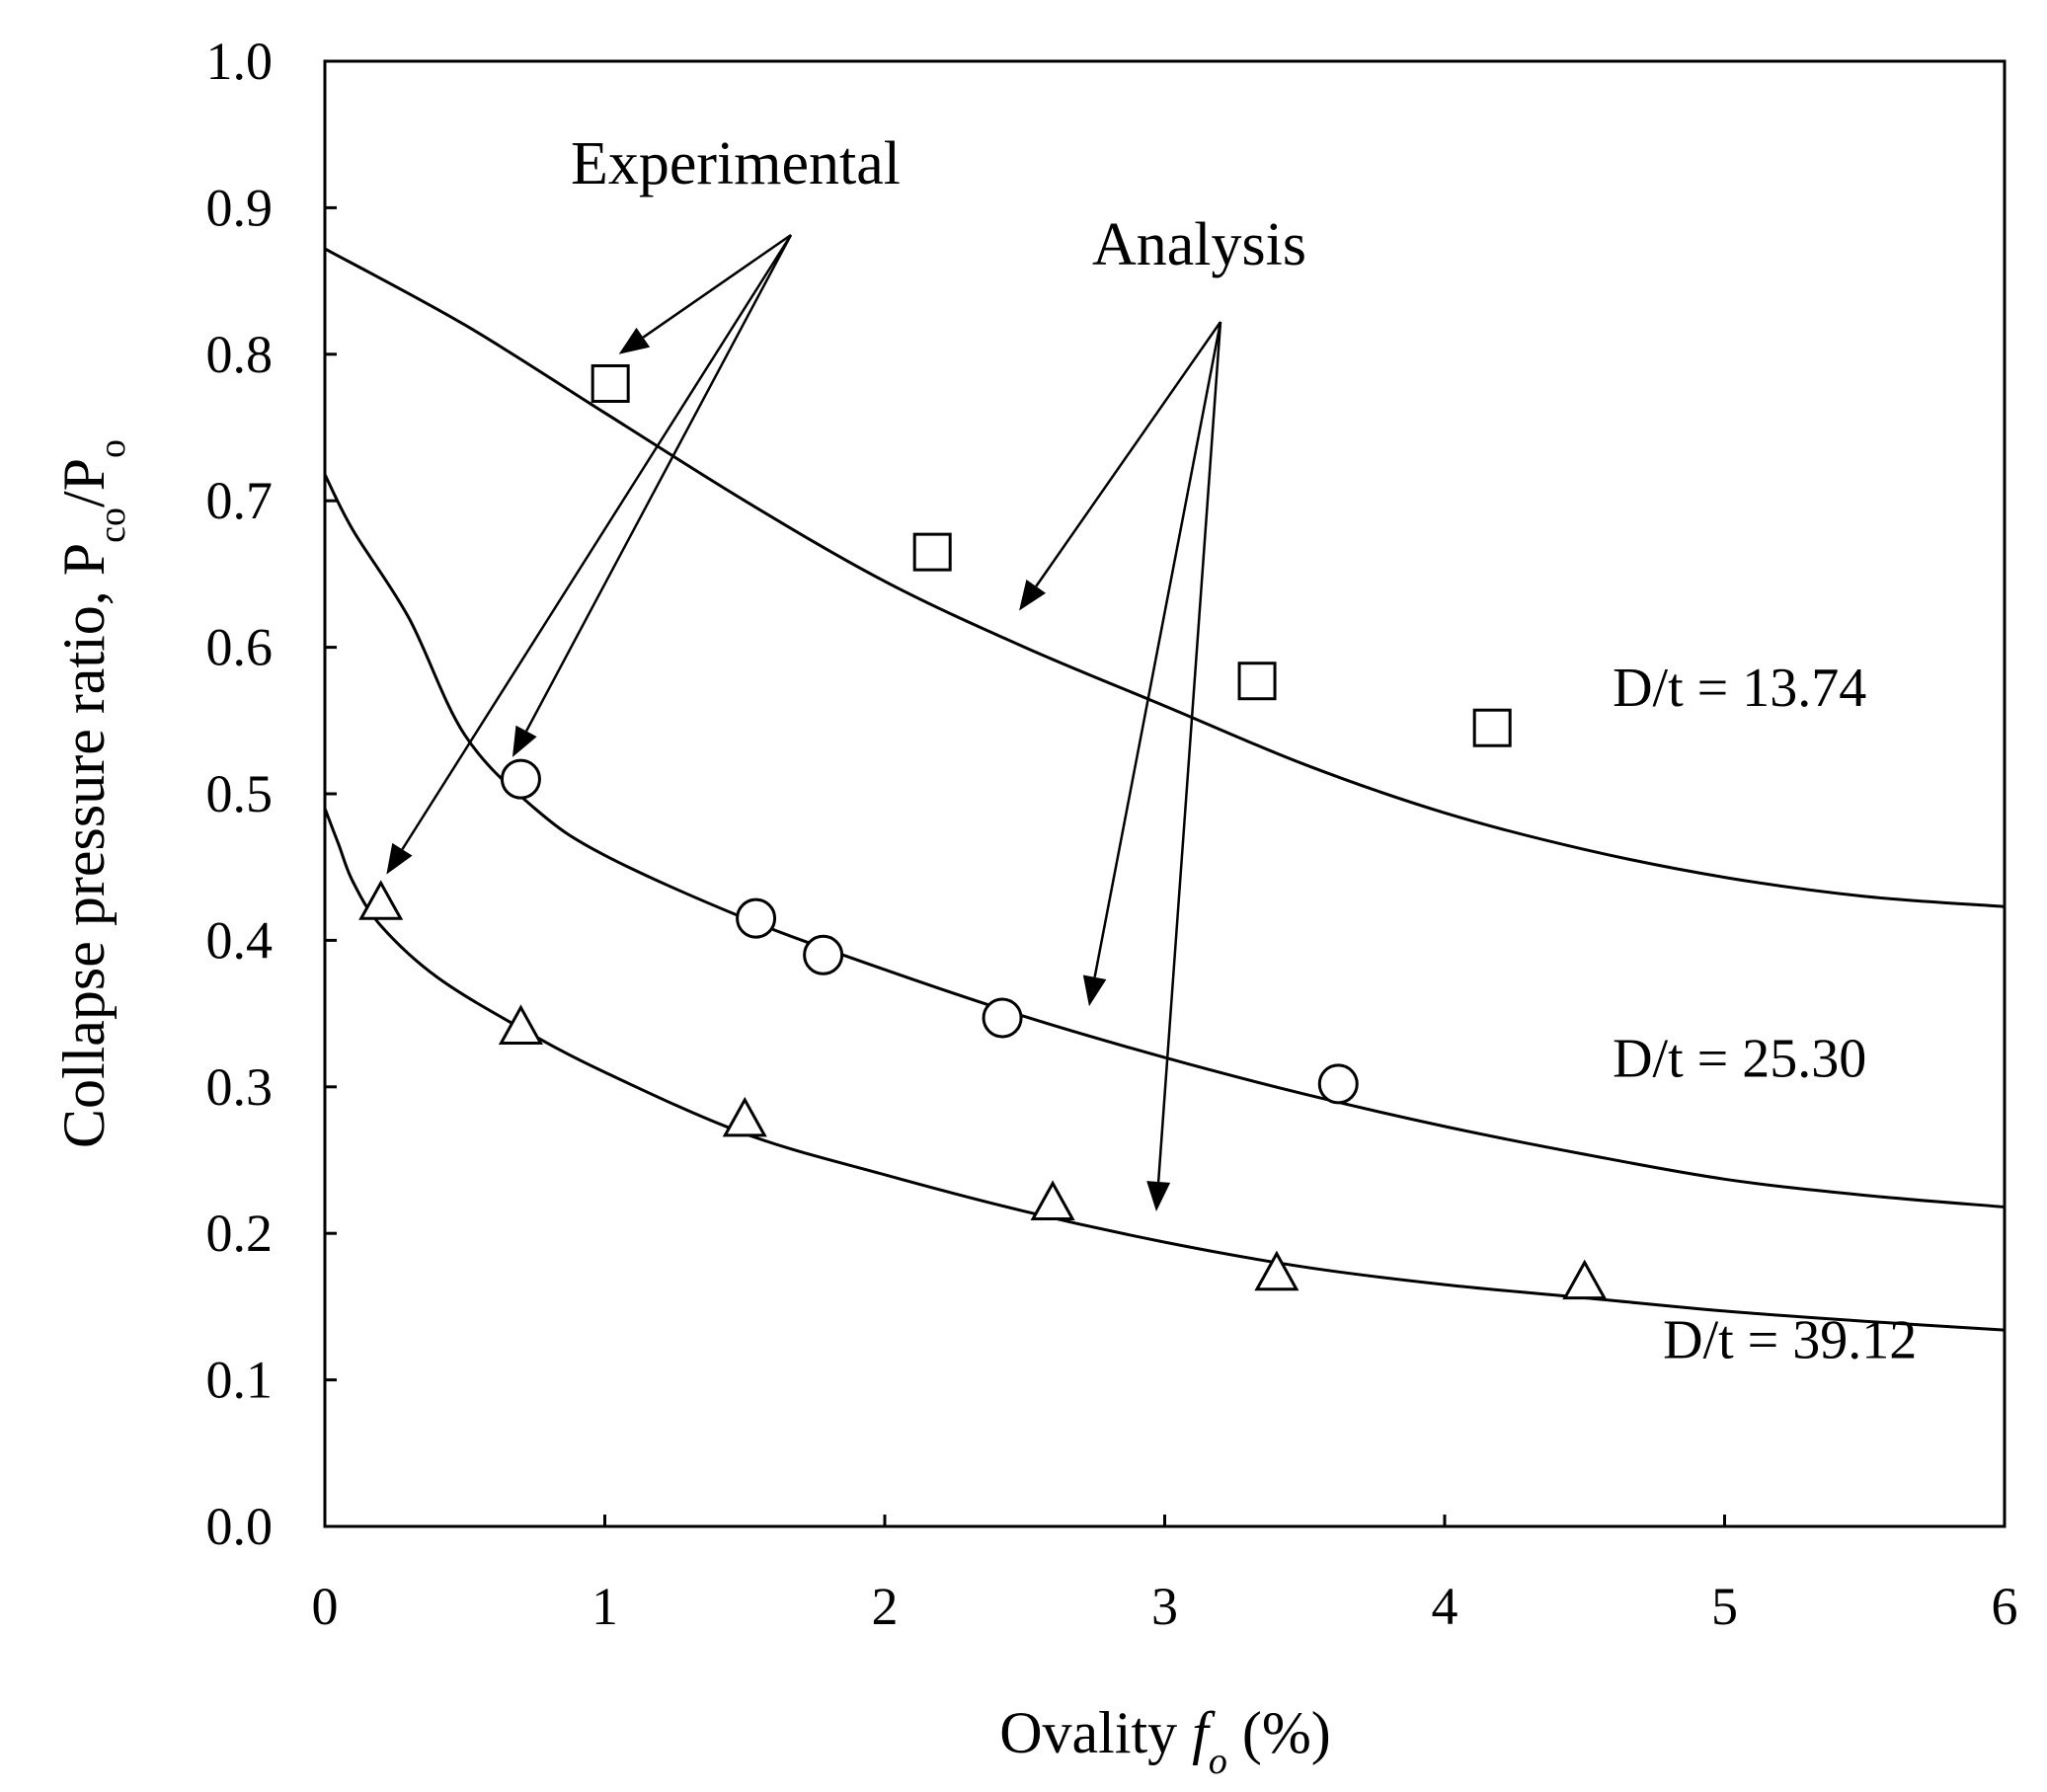  I want to click on x-tick-label: 5, so click(1724, 1606).